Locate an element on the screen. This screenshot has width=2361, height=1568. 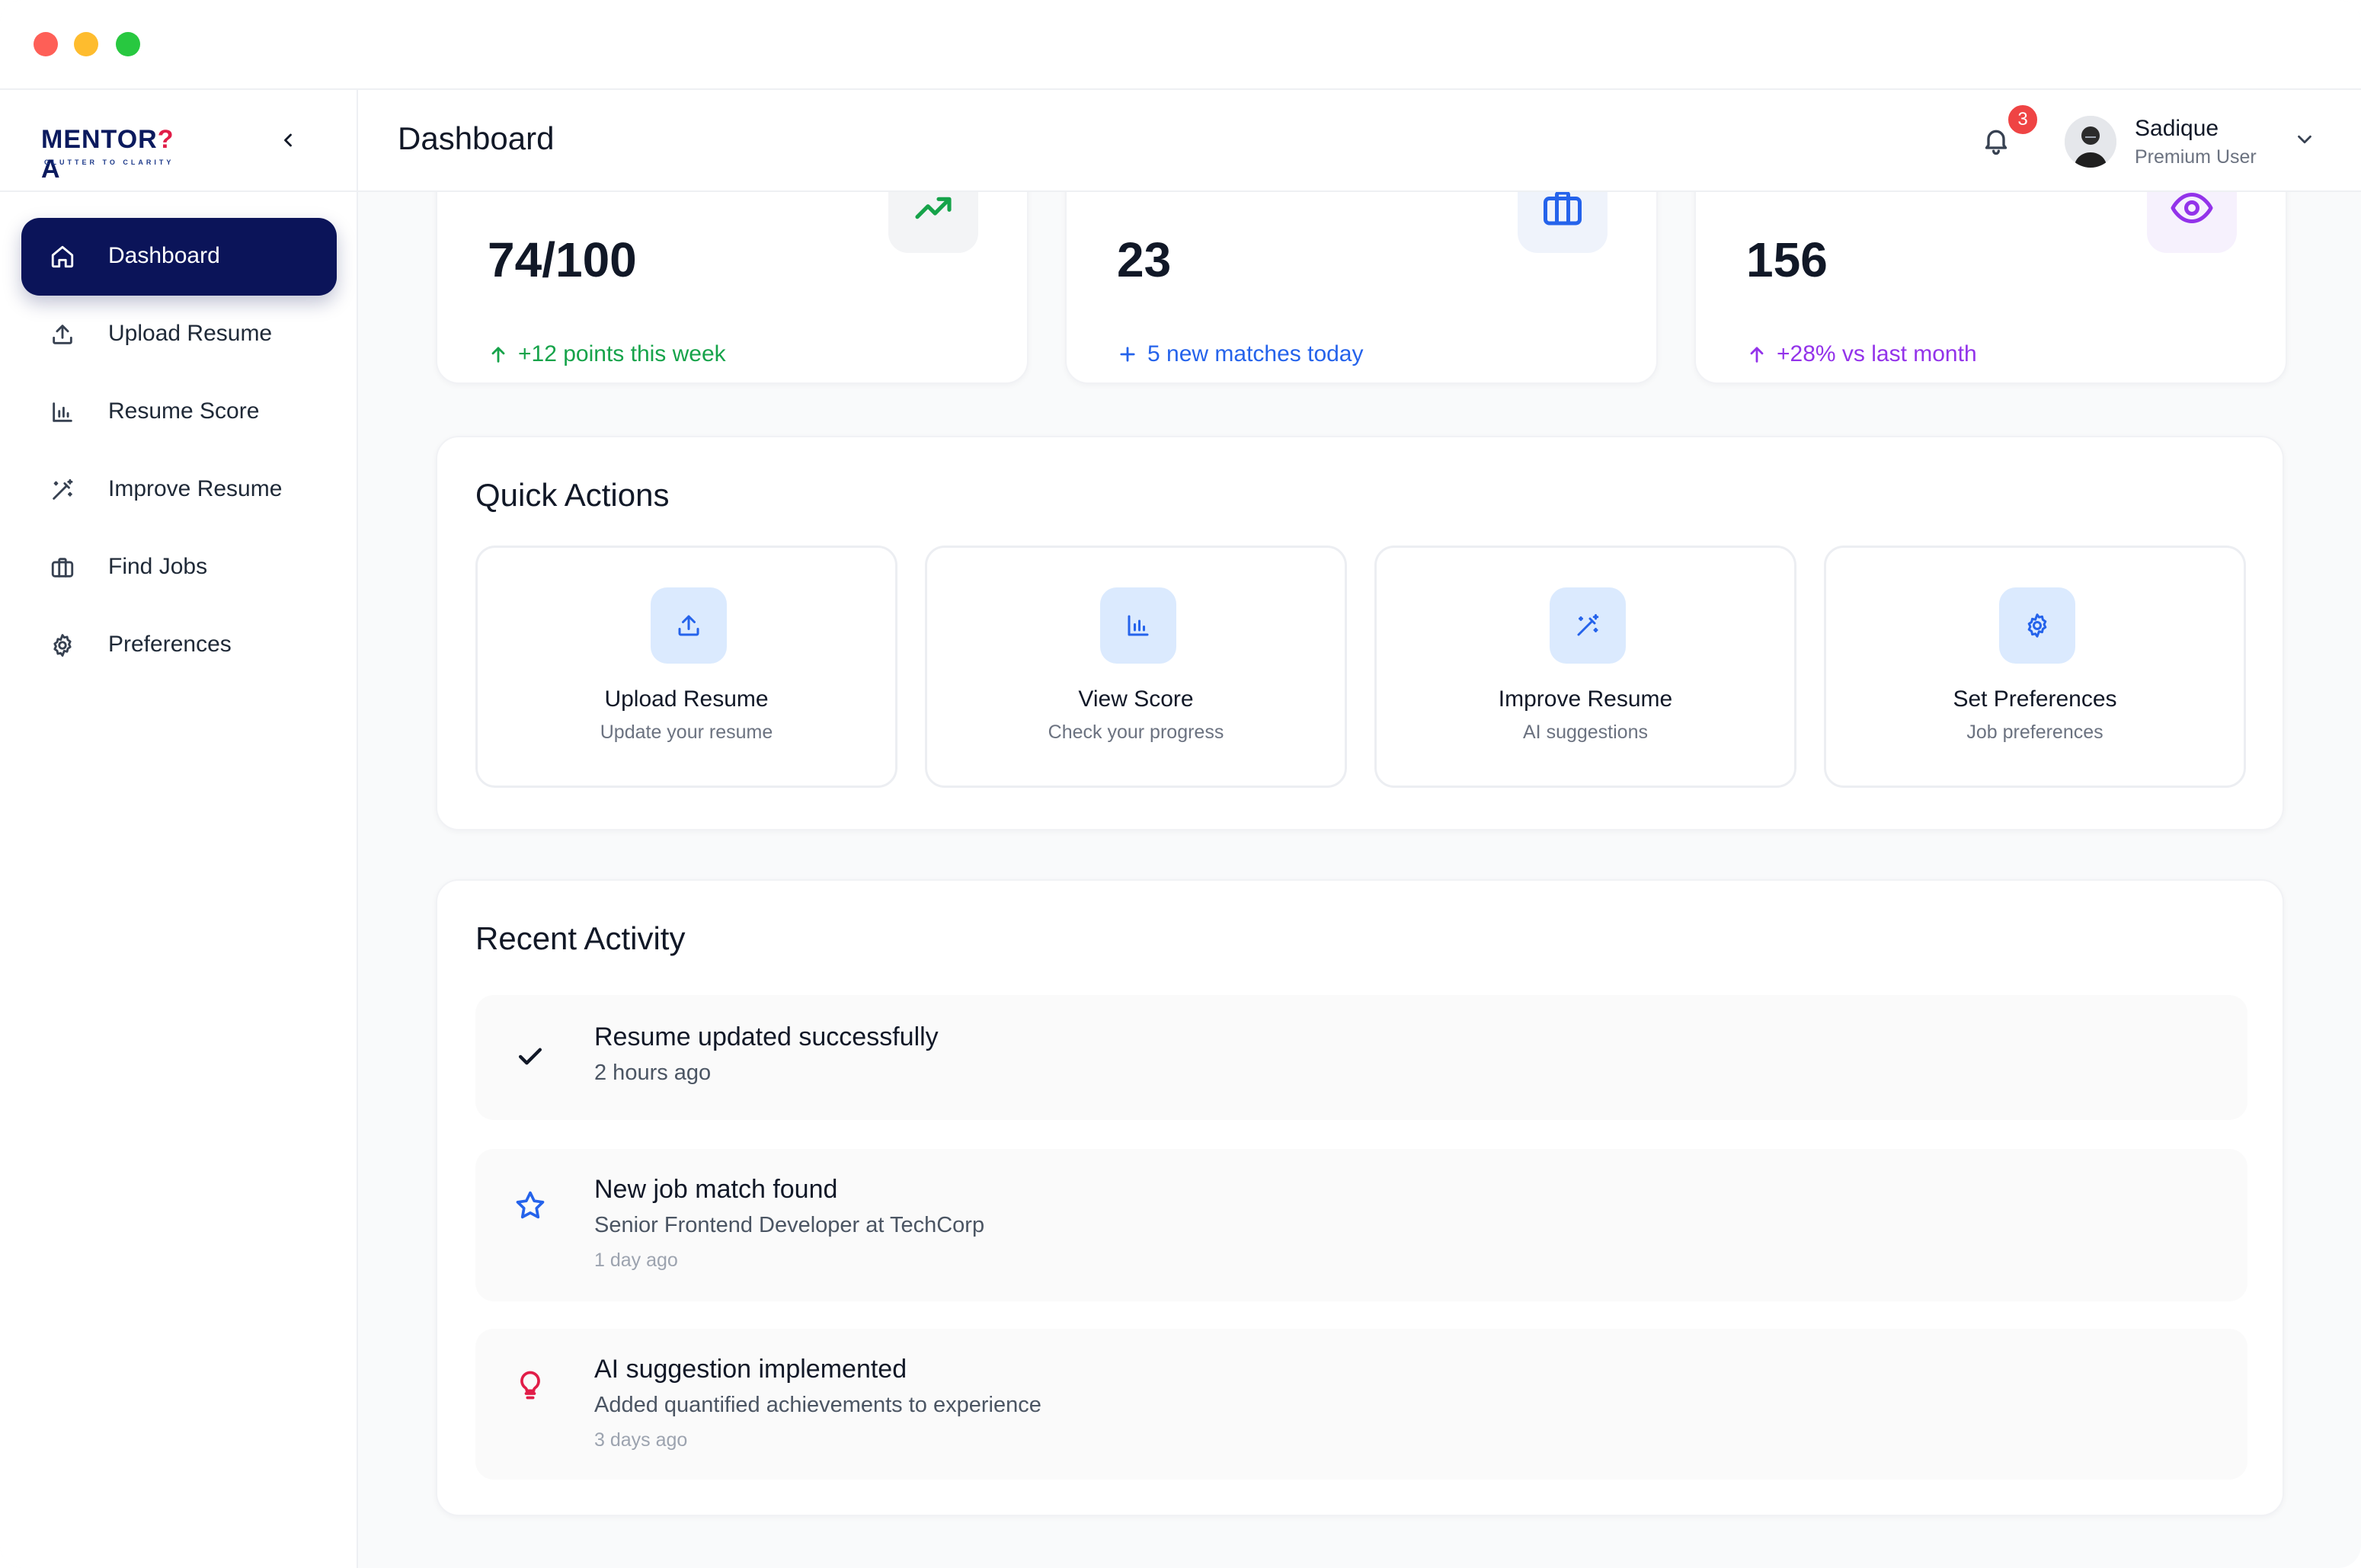
sidebar-item-resume-score: Resume Score is located at coordinates (179, 412).